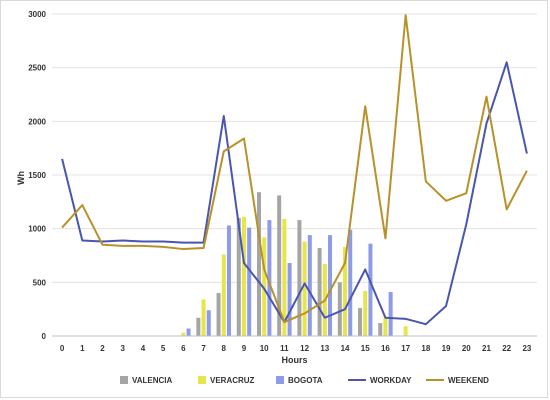 The height and width of the screenshot is (400, 550). What do you see at coordinates (244, 348) in the screenshot?
I see `x-tick-label: 9` at bounding box center [244, 348].